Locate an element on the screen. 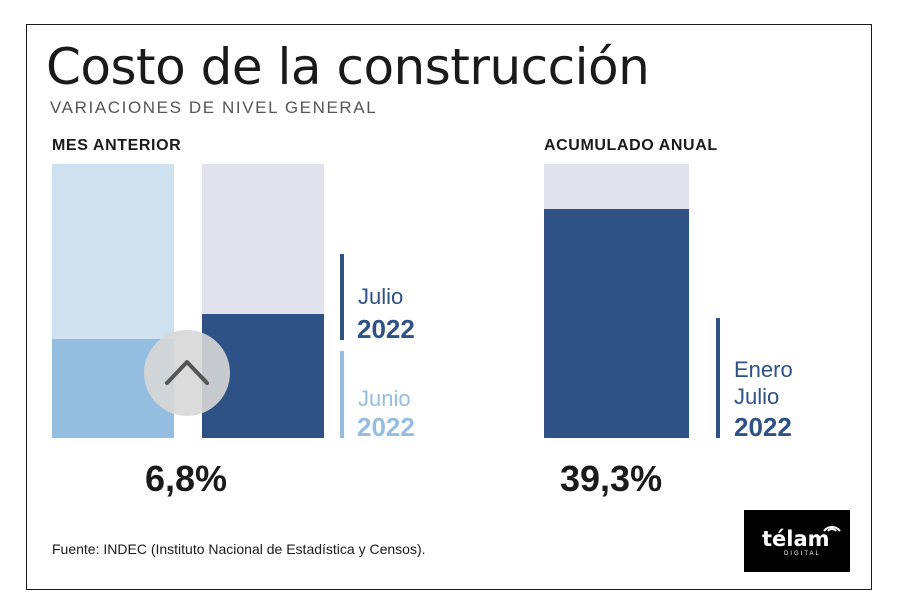 Image resolution: width=900 pixels, height=616 pixels. chart-title: Costo de la construcción is located at coordinates (348, 67).